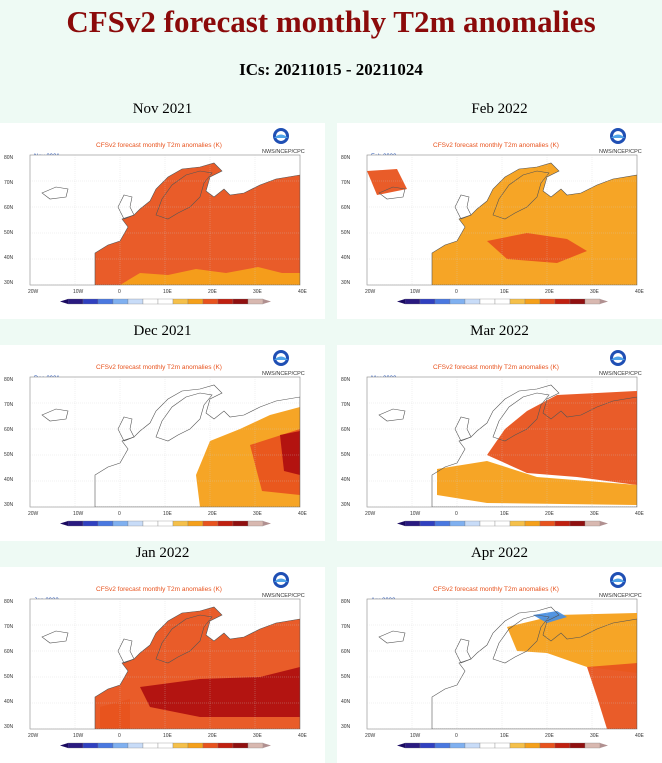 This screenshot has width=662, height=763. I want to click on panel-label: Mar 2022, so click(499, 331).